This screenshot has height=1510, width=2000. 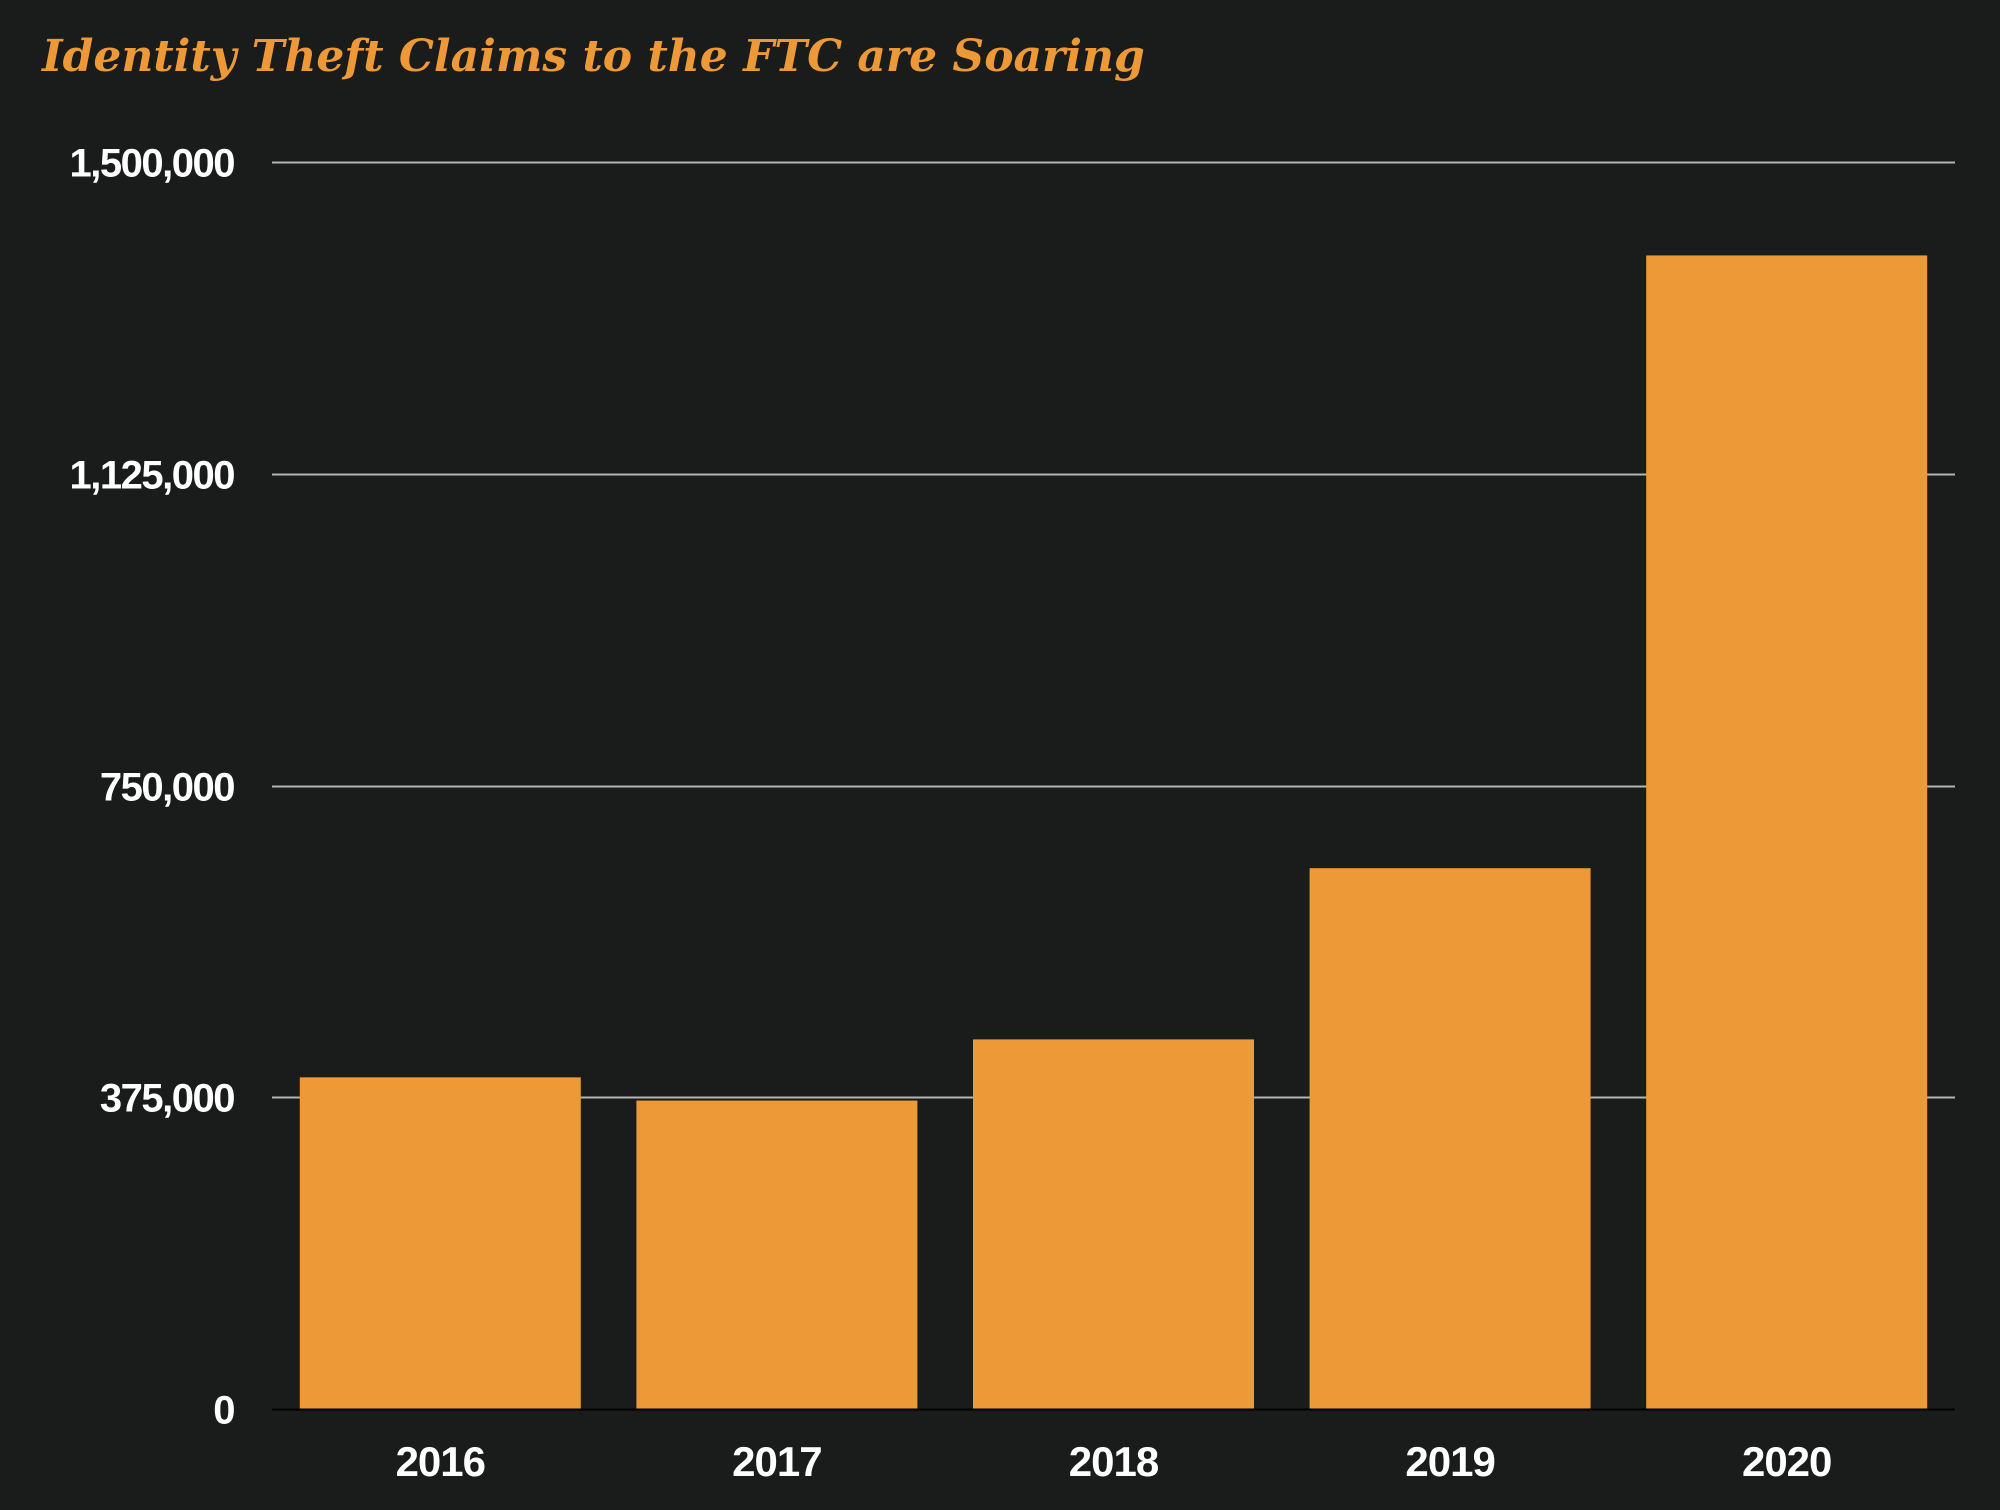 What do you see at coordinates (223, 1411) in the screenshot?
I see `y-tick-label: 0` at bounding box center [223, 1411].